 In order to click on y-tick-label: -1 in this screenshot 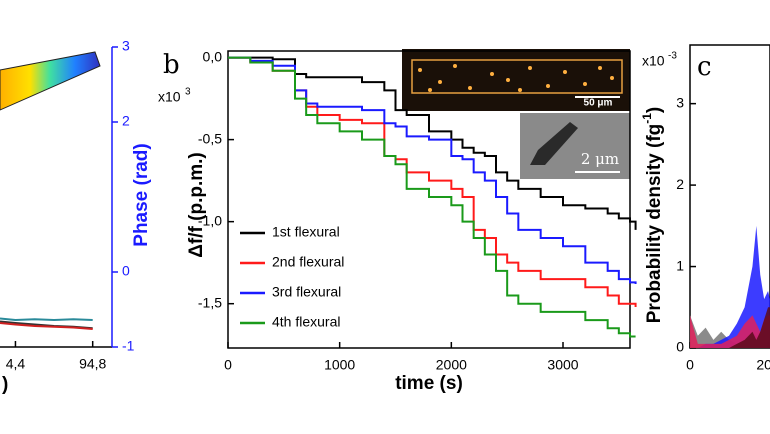, I will do `click(128, 346)`.